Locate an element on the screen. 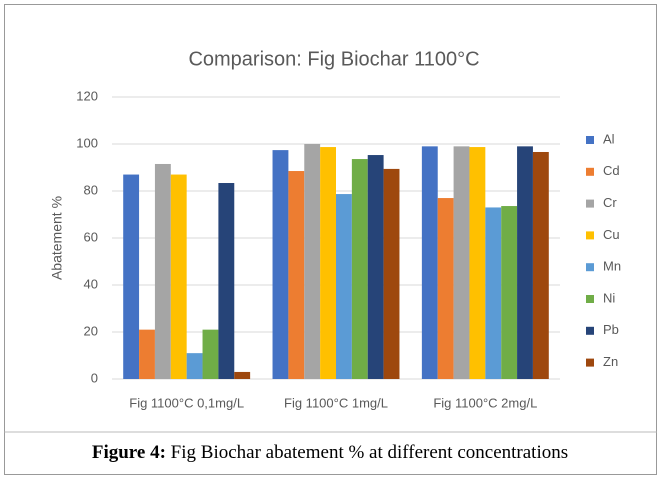 The height and width of the screenshot is (484, 661). caption-label: Figure 4: is located at coordinates (129, 452).